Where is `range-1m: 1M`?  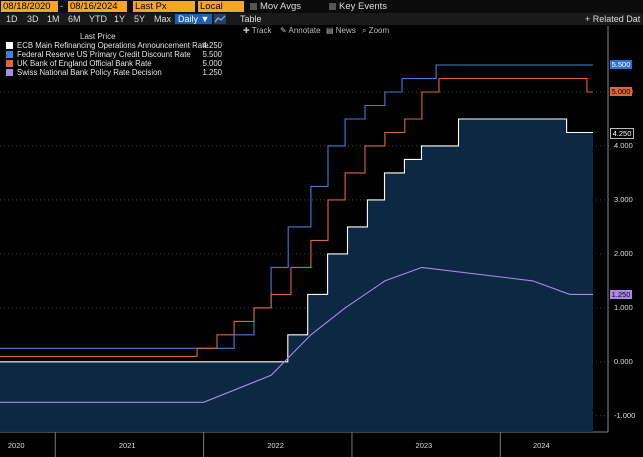 range-1m: 1M is located at coordinates (53, 19).